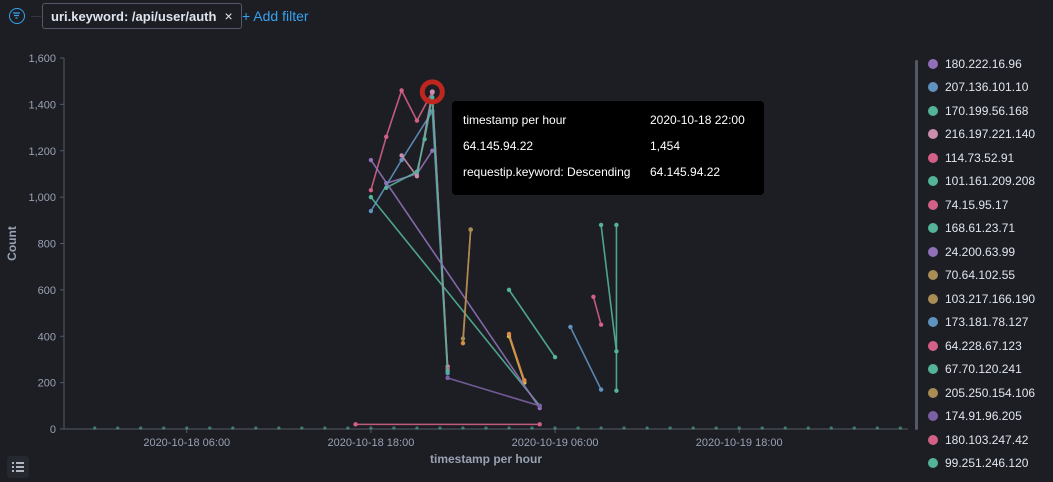 This screenshot has height=482, width=1053. What do you see at coordinates (983, 416) in the screenshot?
I see `legend-label: 174.91.96.205` at bounding box center [983, 416].